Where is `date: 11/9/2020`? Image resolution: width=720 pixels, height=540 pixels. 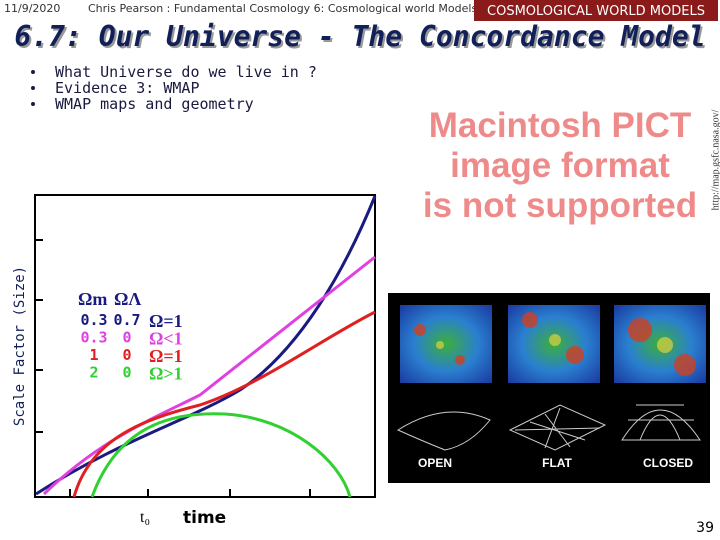 date: 11/9/2020 is located at coordinates (32, 8).